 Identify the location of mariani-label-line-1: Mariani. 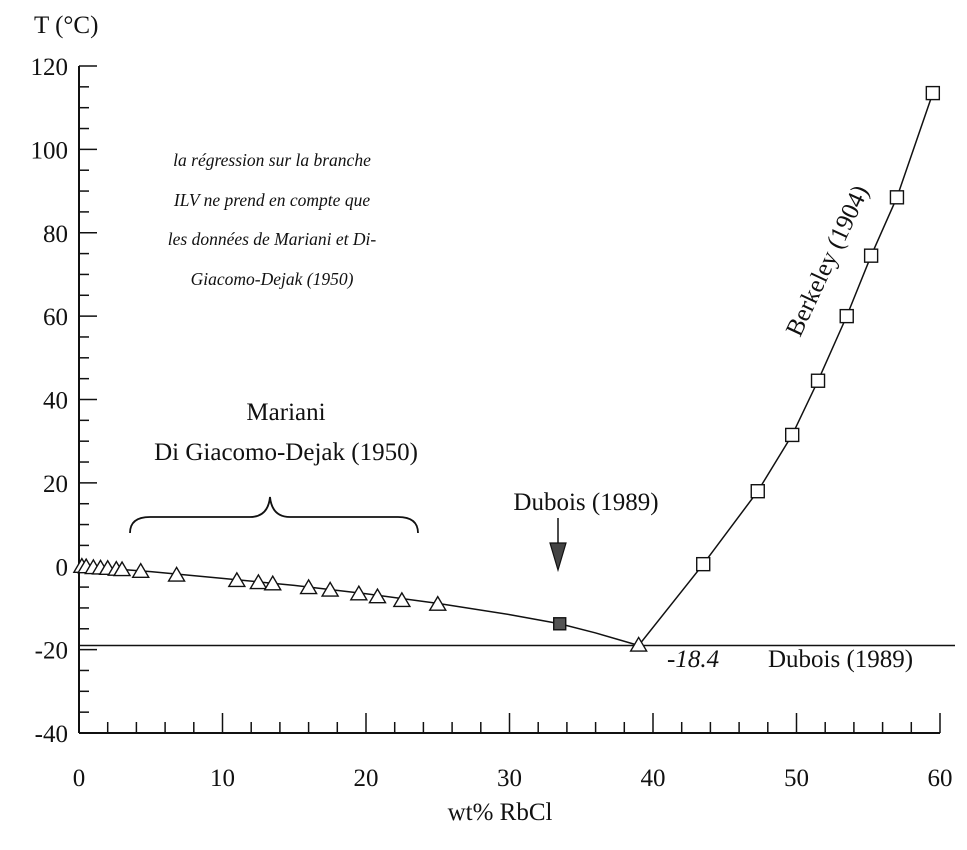
(285, 412).